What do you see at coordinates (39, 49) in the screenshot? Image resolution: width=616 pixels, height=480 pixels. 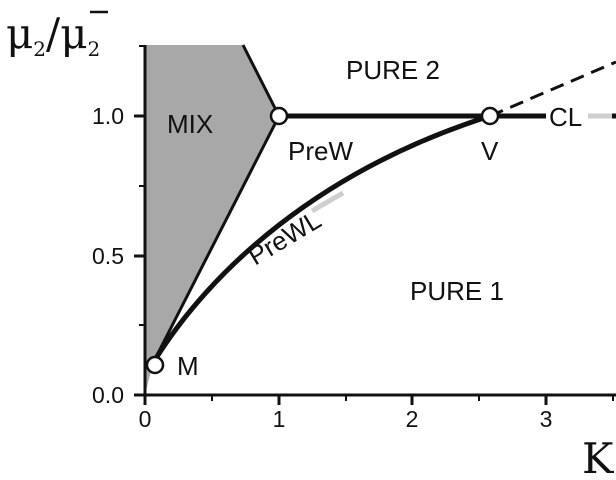 I see `y-axis-title-sub: 2` at bounding box center [39, 49].